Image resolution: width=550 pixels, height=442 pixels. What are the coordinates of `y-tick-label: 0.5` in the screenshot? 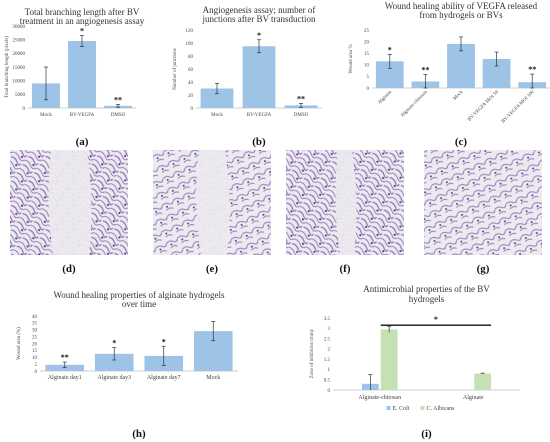 It's located at (327, 381).